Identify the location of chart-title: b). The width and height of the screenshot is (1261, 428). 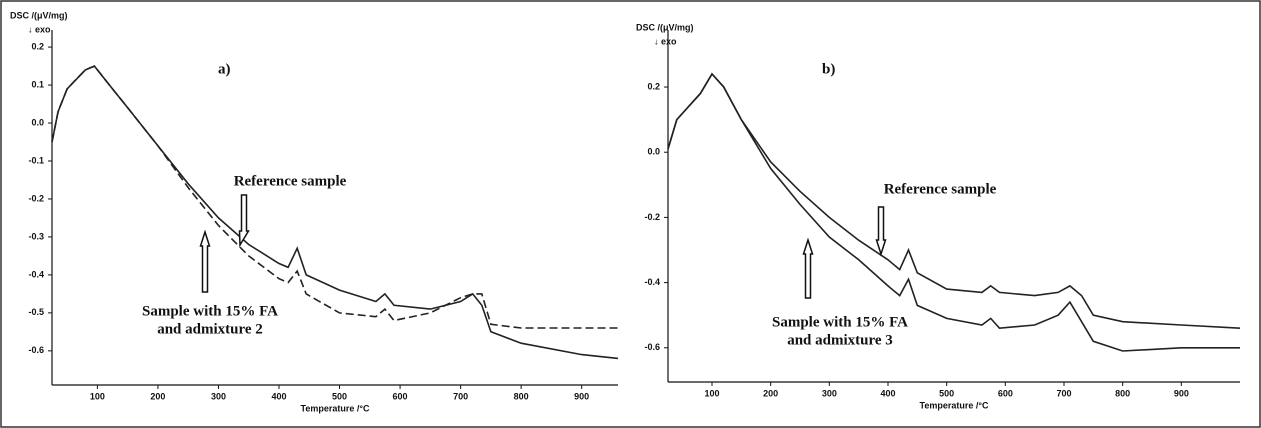
(828, 69).